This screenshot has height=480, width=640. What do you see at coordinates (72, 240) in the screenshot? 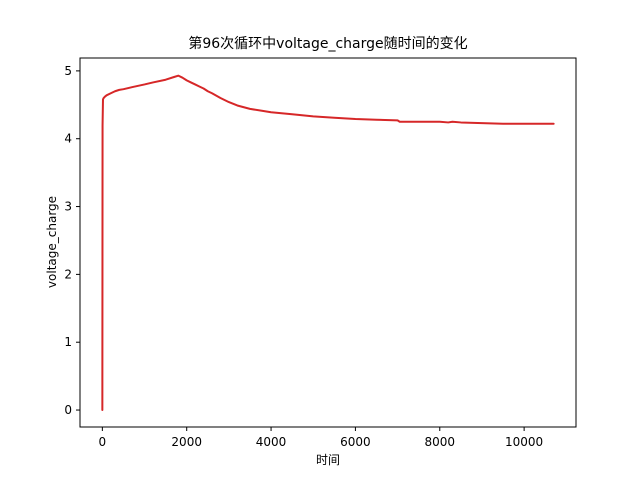
I see `y-axis: 0 1 2 3 4 5` at bounding box center [72, 240].